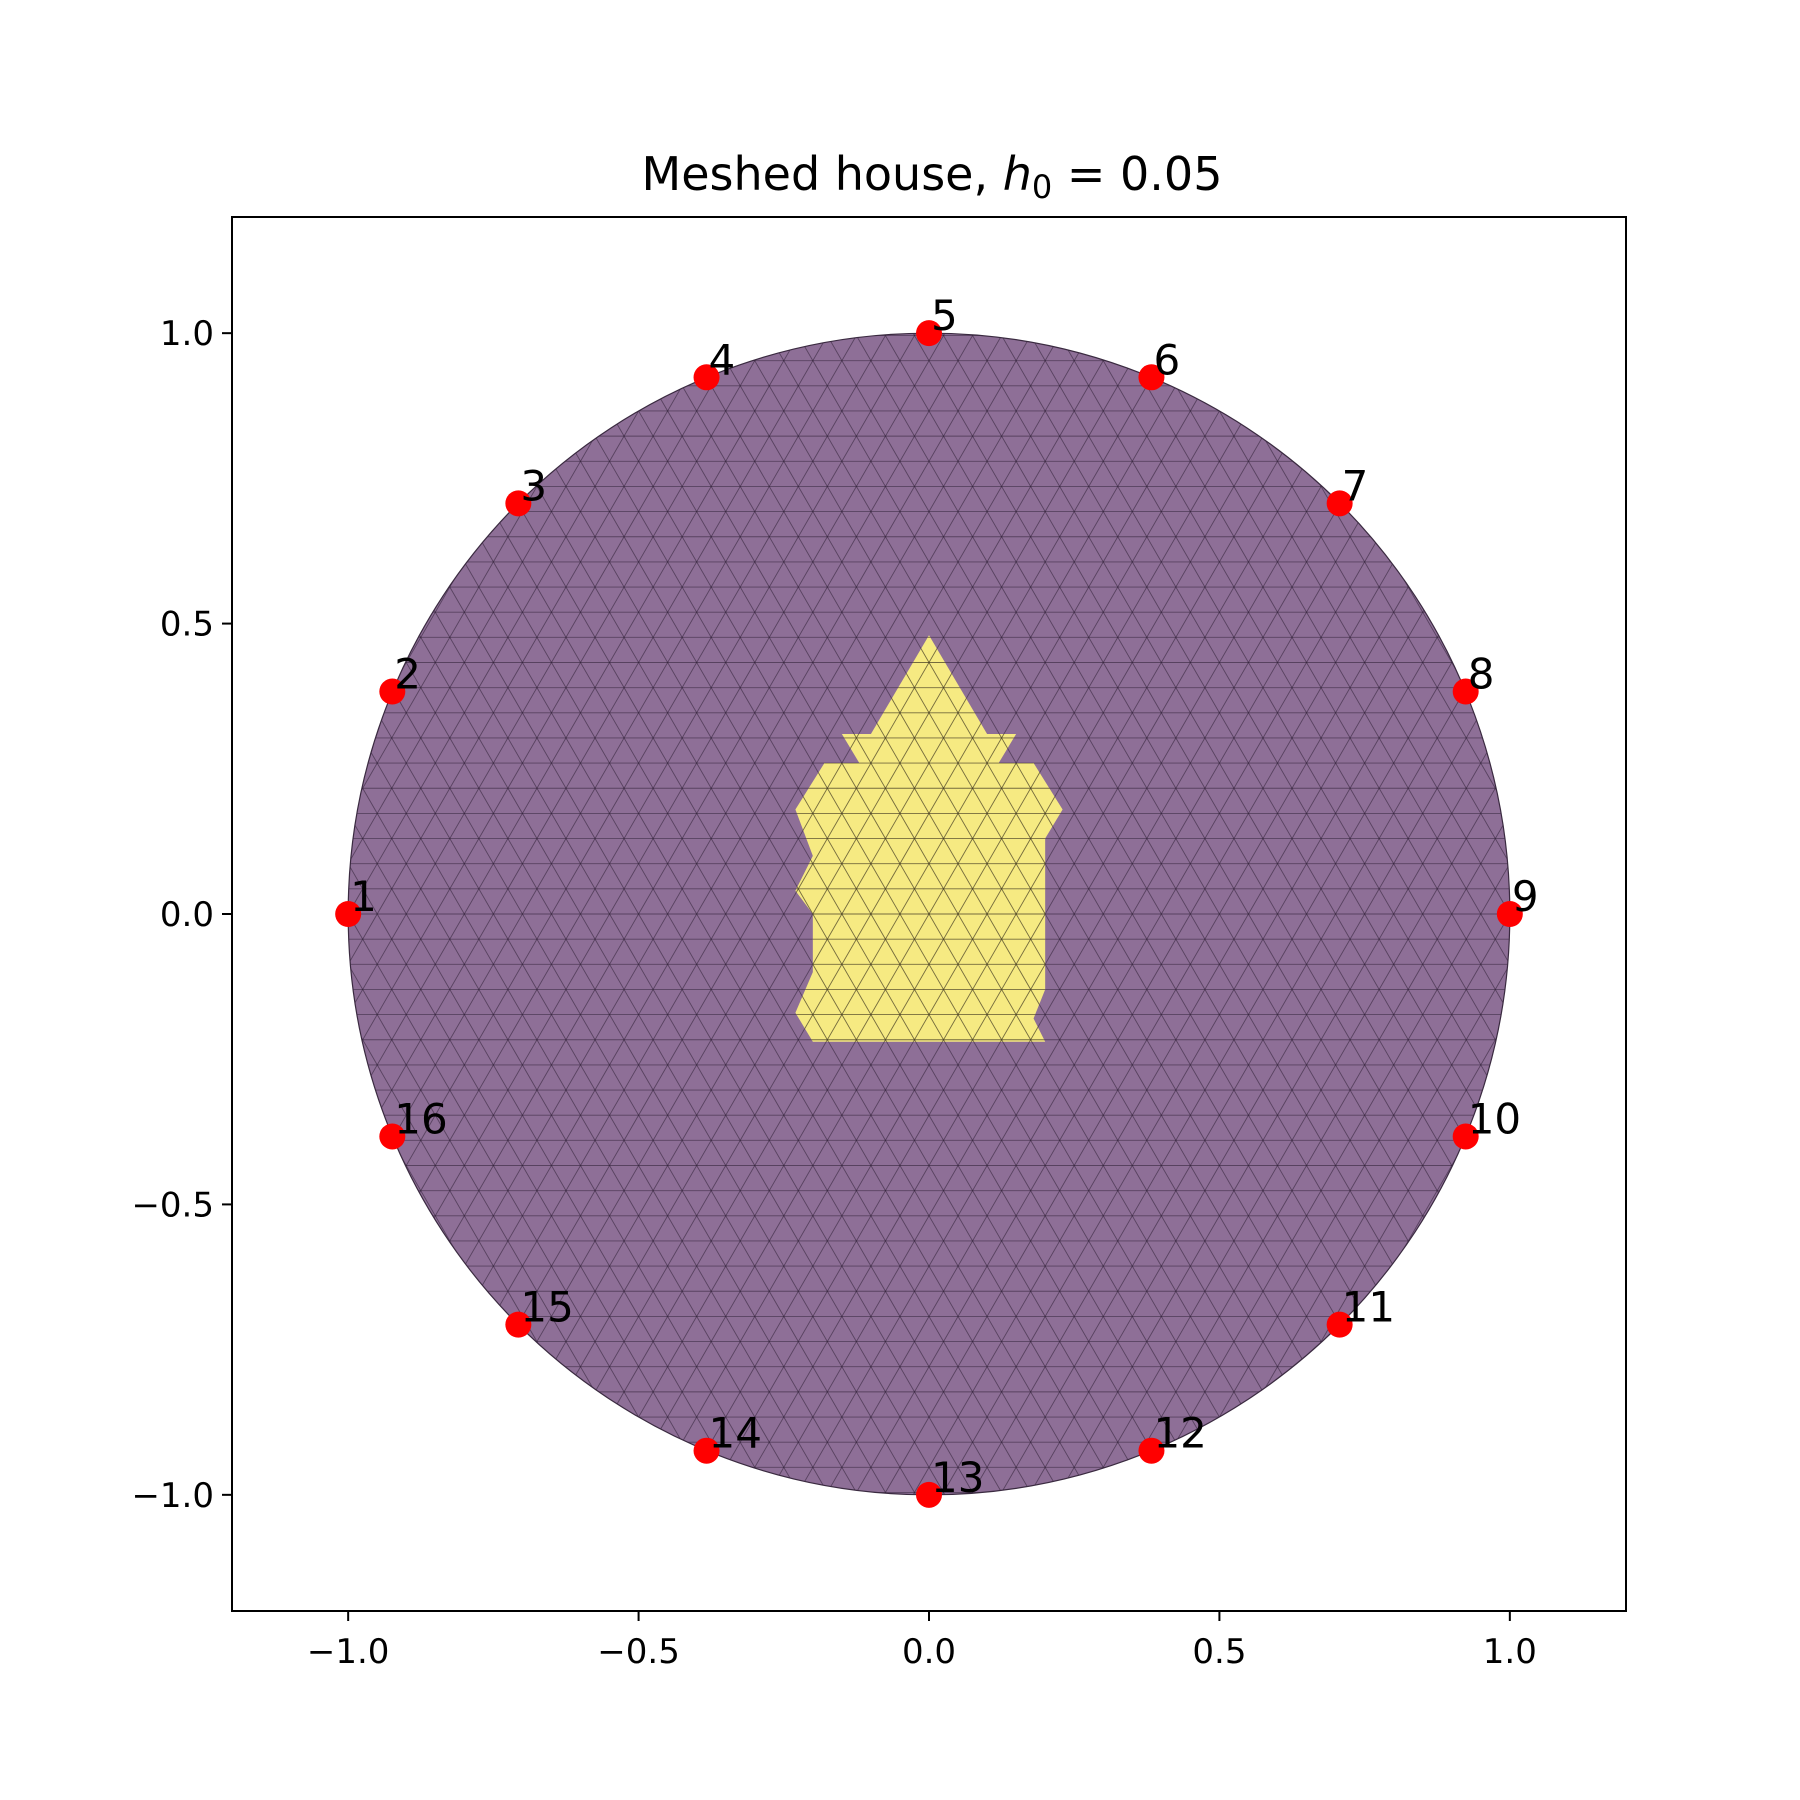 This screenshot has height=1800, width=1800. What do you see at coordinates (929, 838) in the screenshot?
I see `house-mesh-edge` at bounding box center [929, 838].